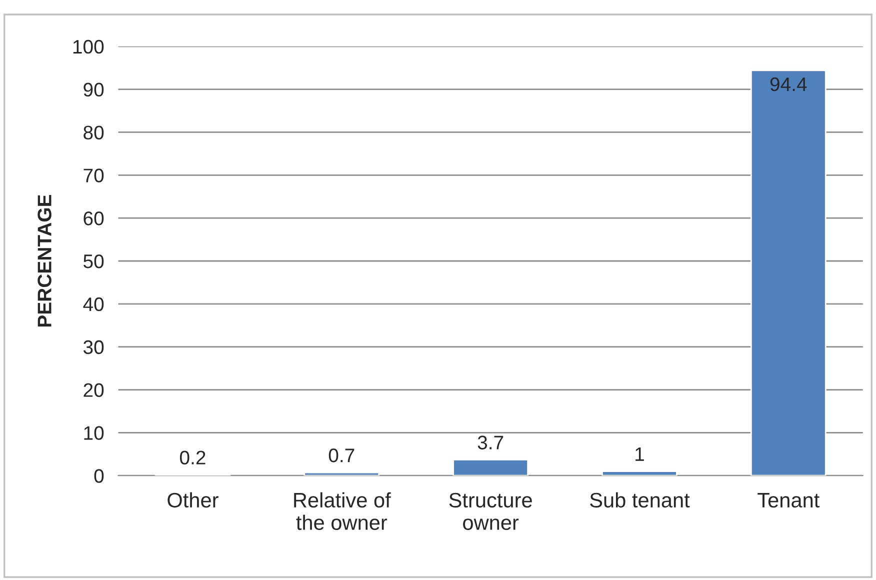  Describe the element at coordinates (94, 261) in the screenshot. I see `y-tick-label: 50` at that location.